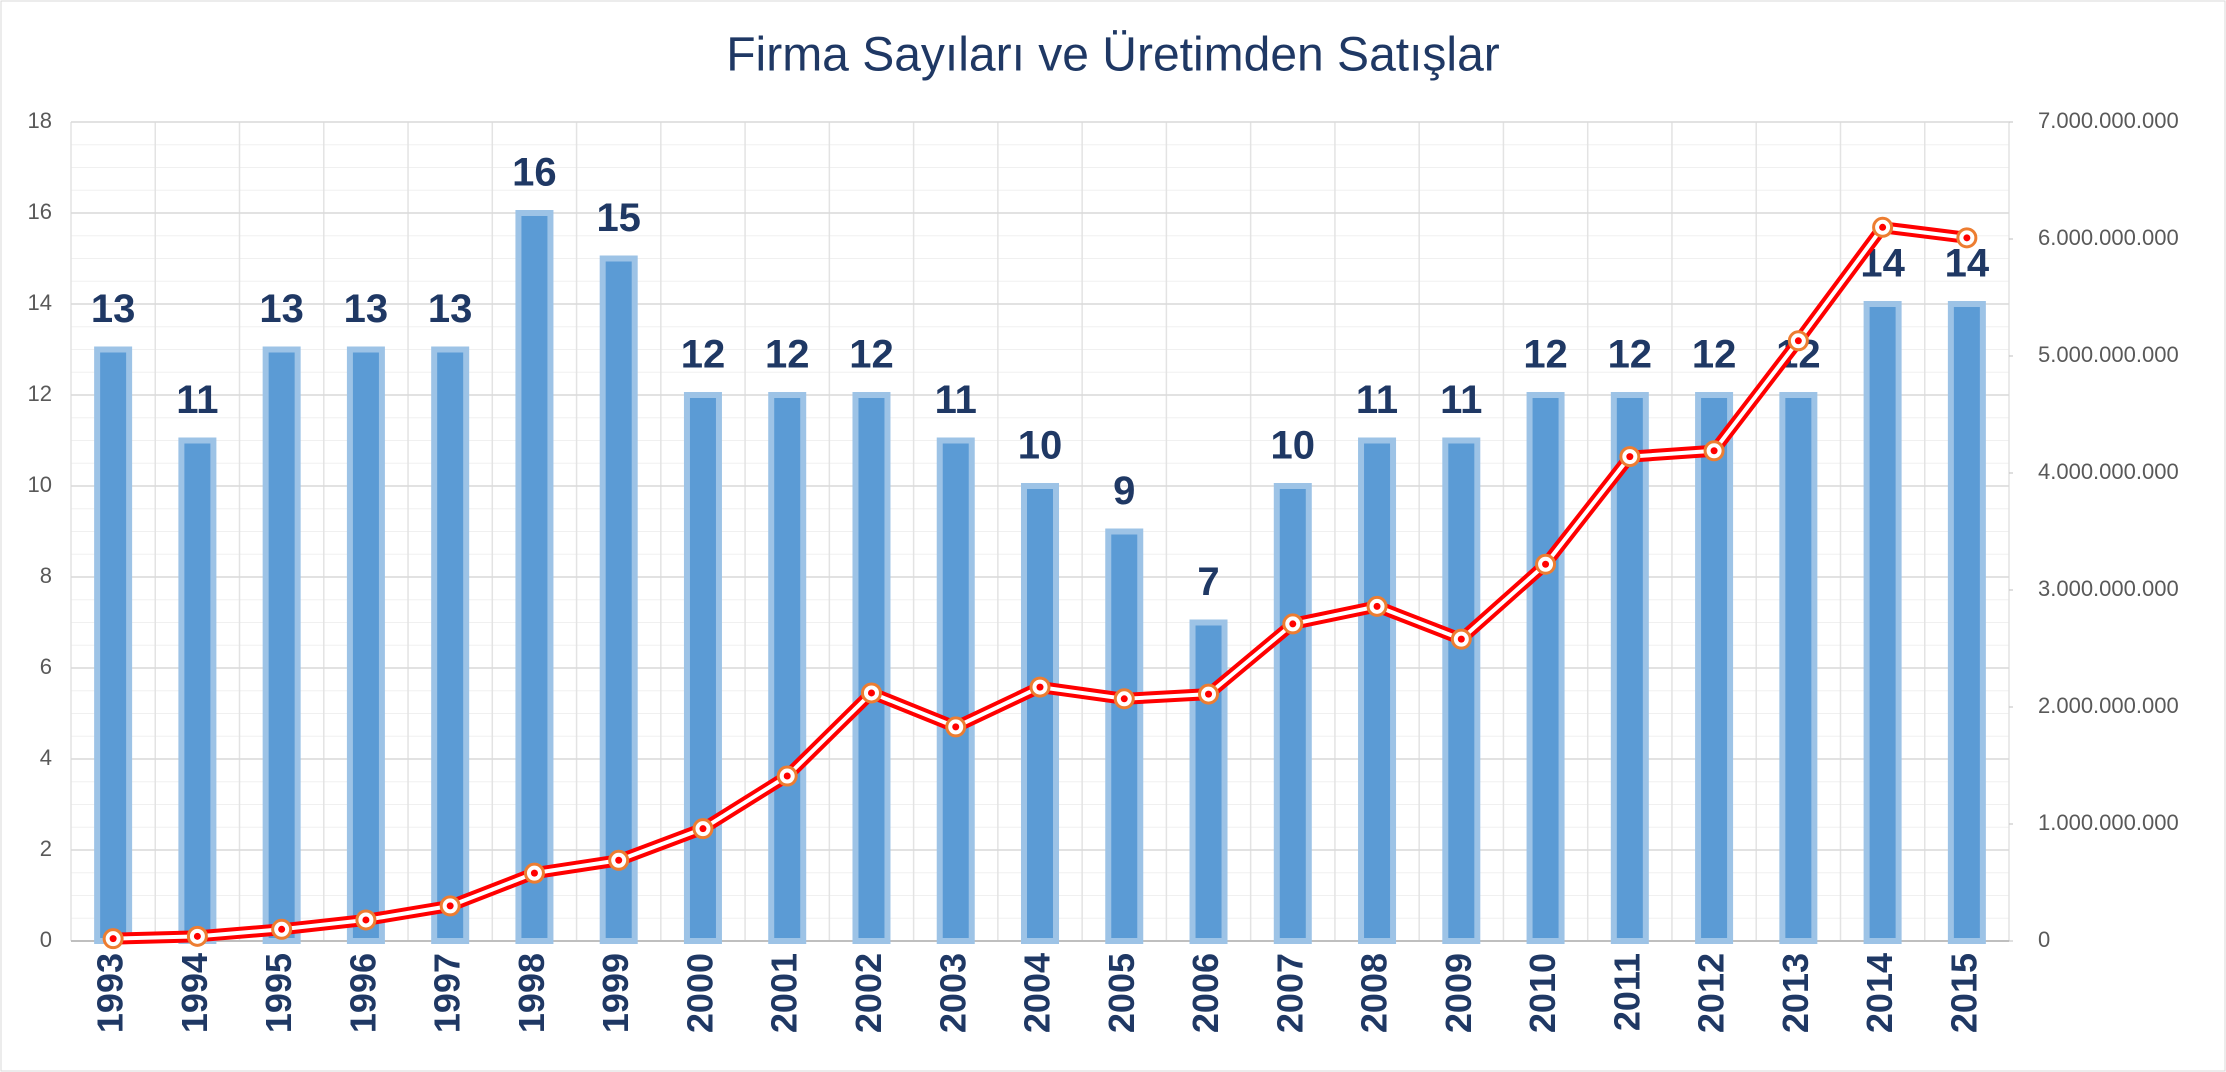  What do you see at coordinates (1121, 993) in the screenshot?
I see `x-tick-label: 2005` at bounding box center [1121, 993].